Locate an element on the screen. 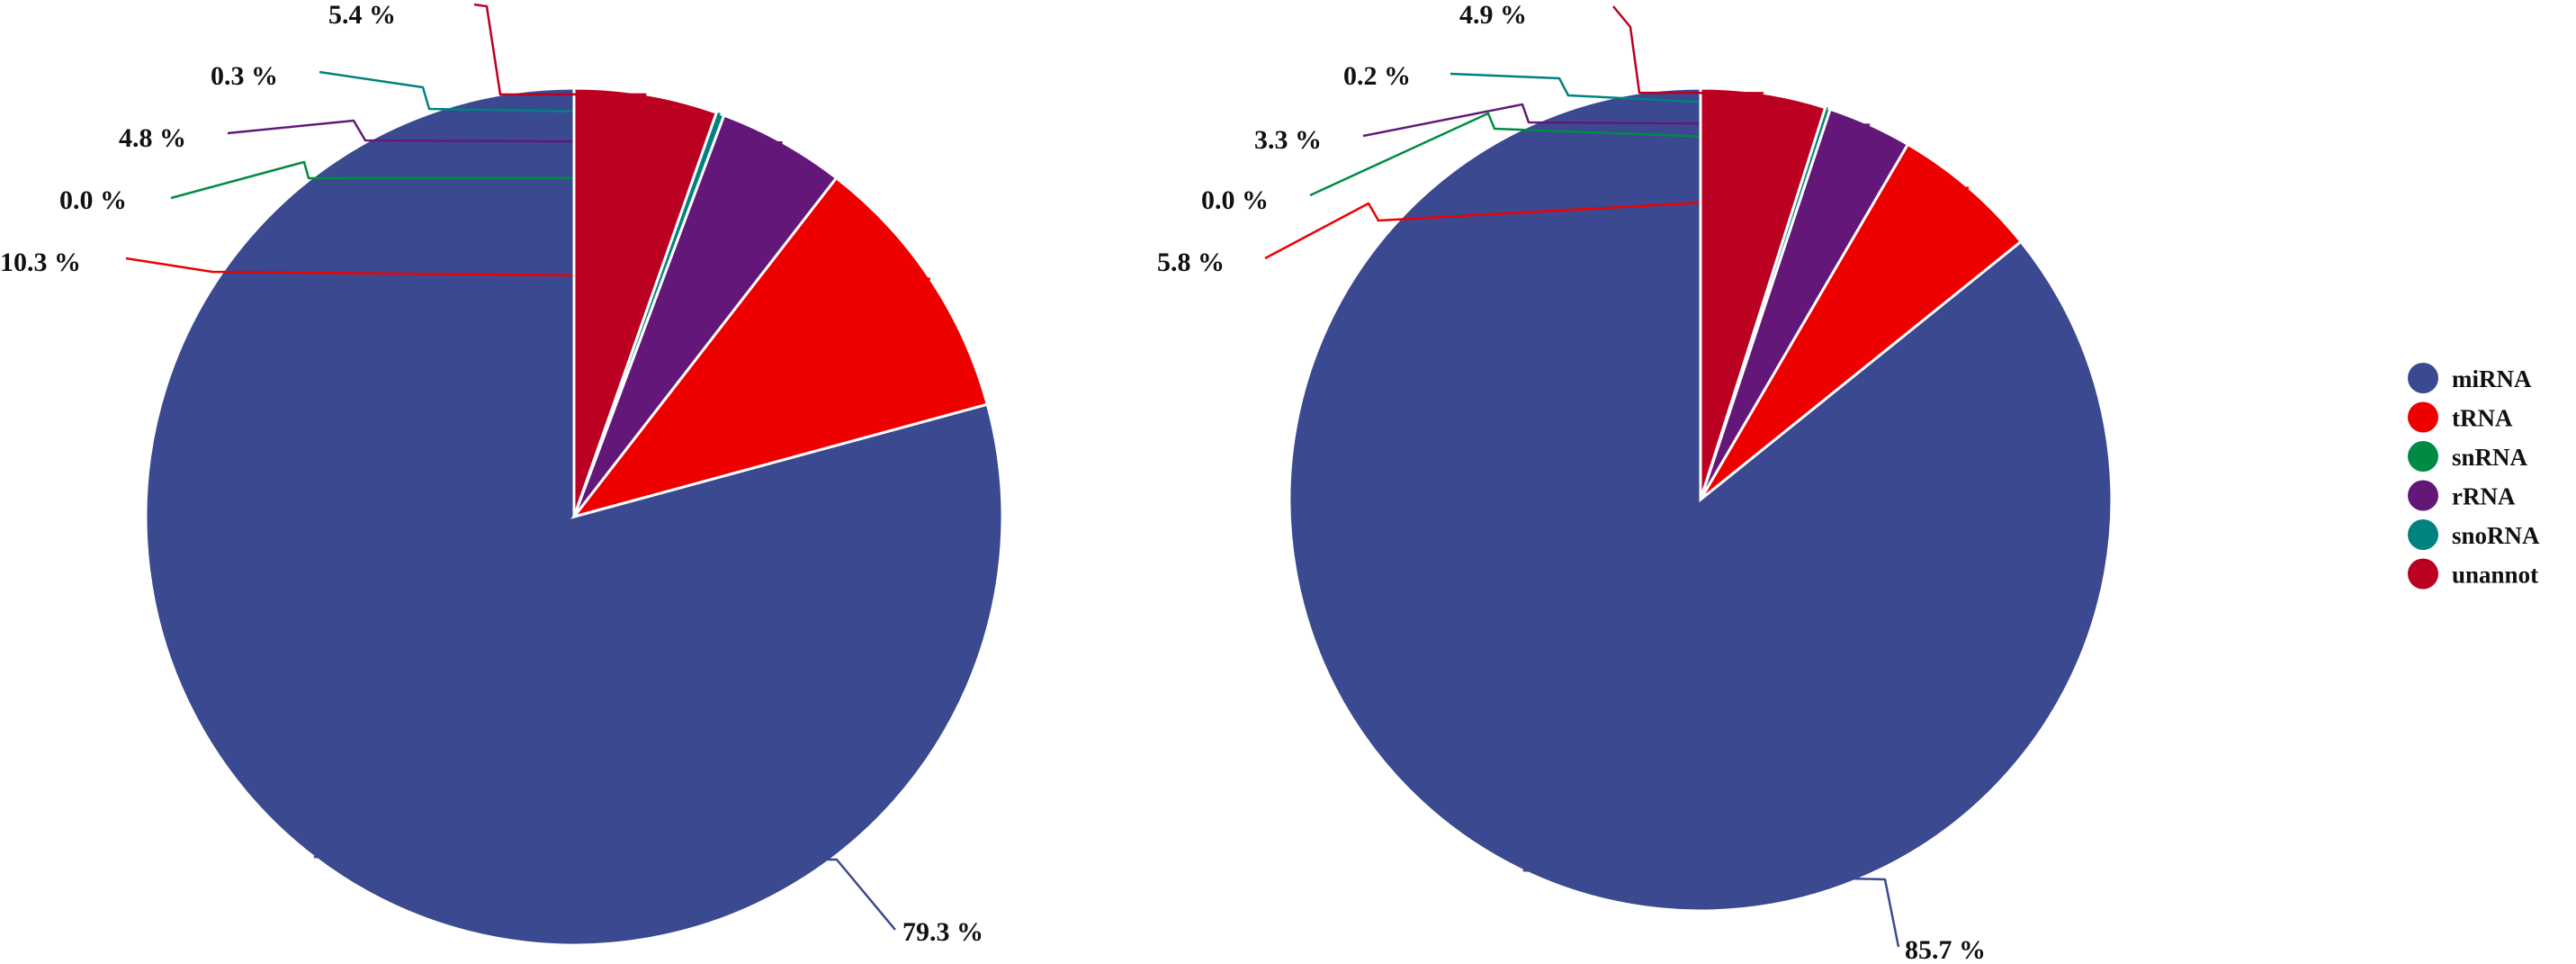 The height and width of the screenshot is (964, 2576). slice-label-trna: 10.3 % is located at coordinates (41, 262).